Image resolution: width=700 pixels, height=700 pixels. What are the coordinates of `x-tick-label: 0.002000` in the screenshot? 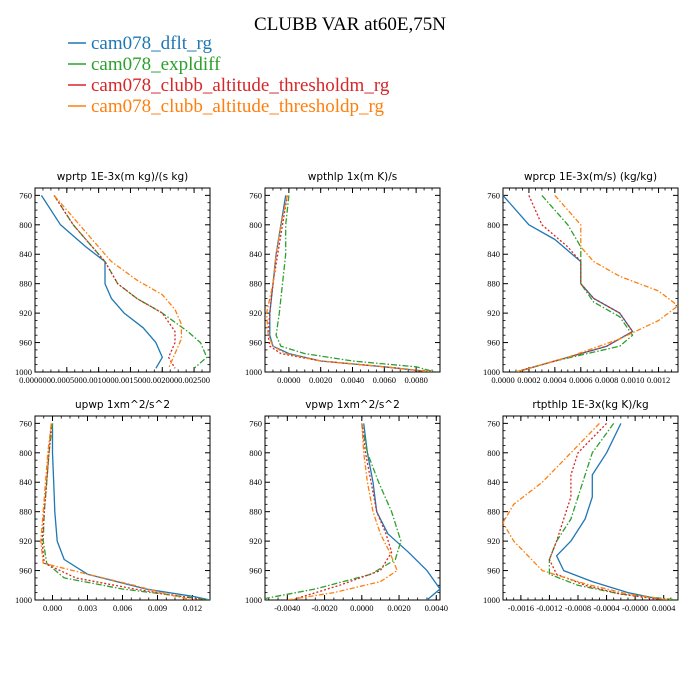 It's located at (162, 380).